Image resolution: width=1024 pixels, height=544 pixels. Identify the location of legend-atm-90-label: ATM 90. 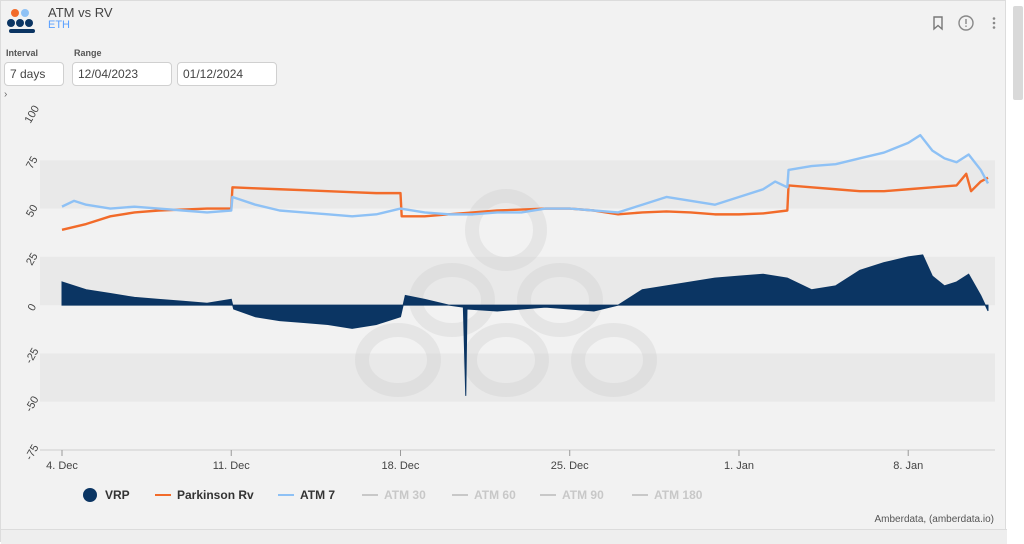
(583, 495).